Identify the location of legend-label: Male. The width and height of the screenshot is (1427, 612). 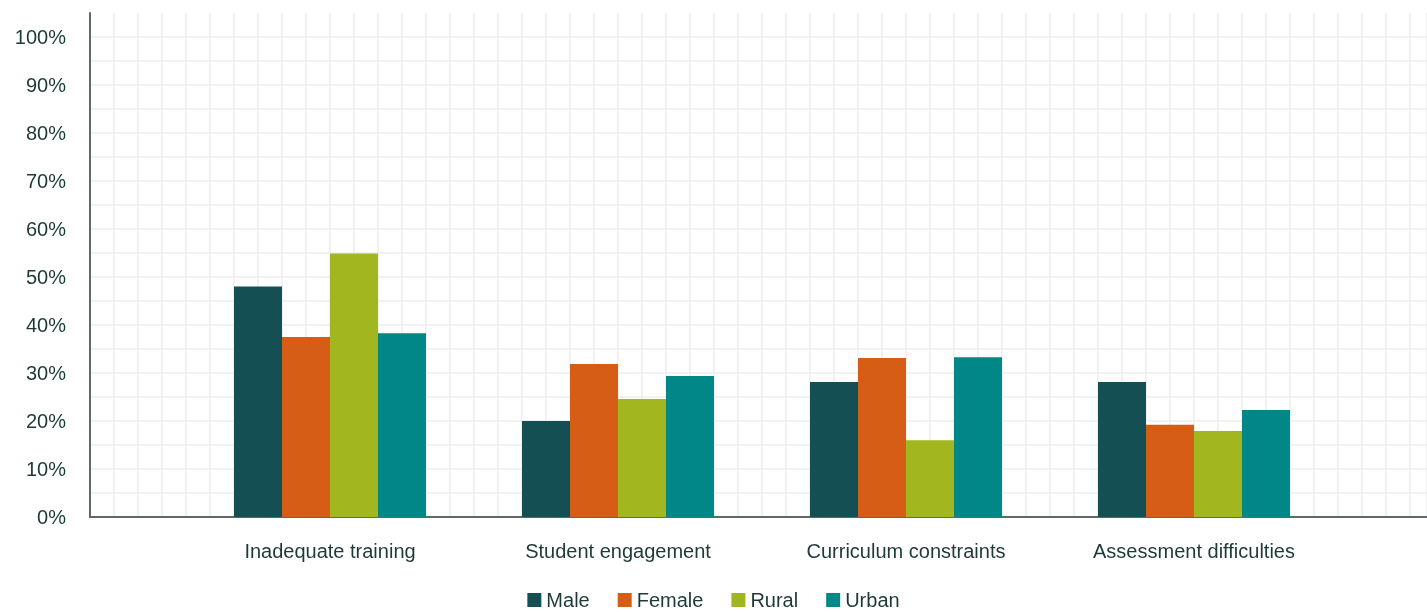
(568, 600).